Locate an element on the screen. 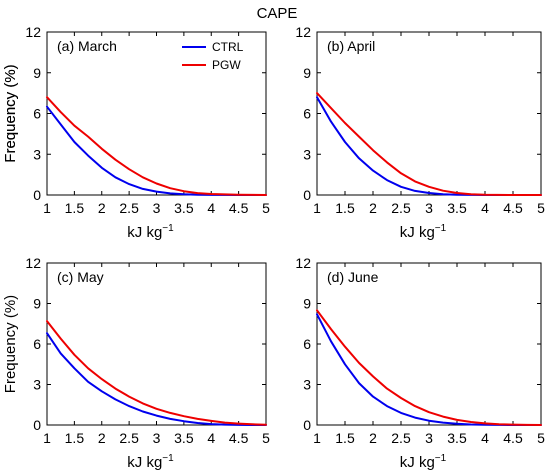  panel-label: (b) April is located at coordinates (351, 46).